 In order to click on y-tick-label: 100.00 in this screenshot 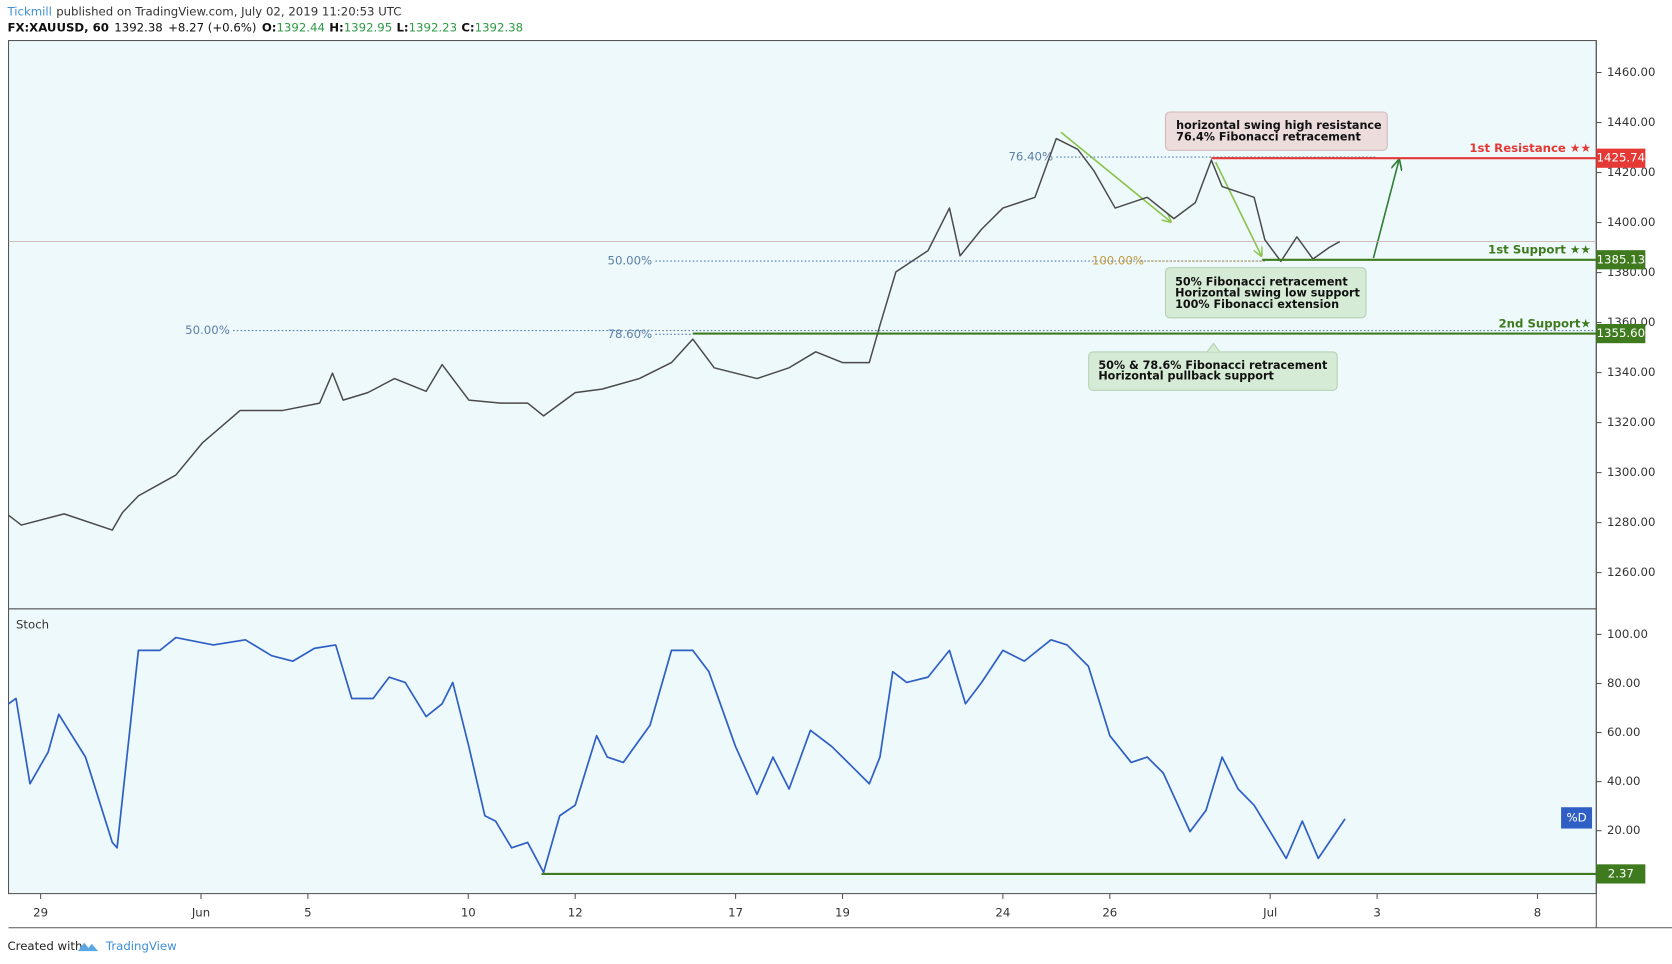, I will do `click(1627, 634)`.